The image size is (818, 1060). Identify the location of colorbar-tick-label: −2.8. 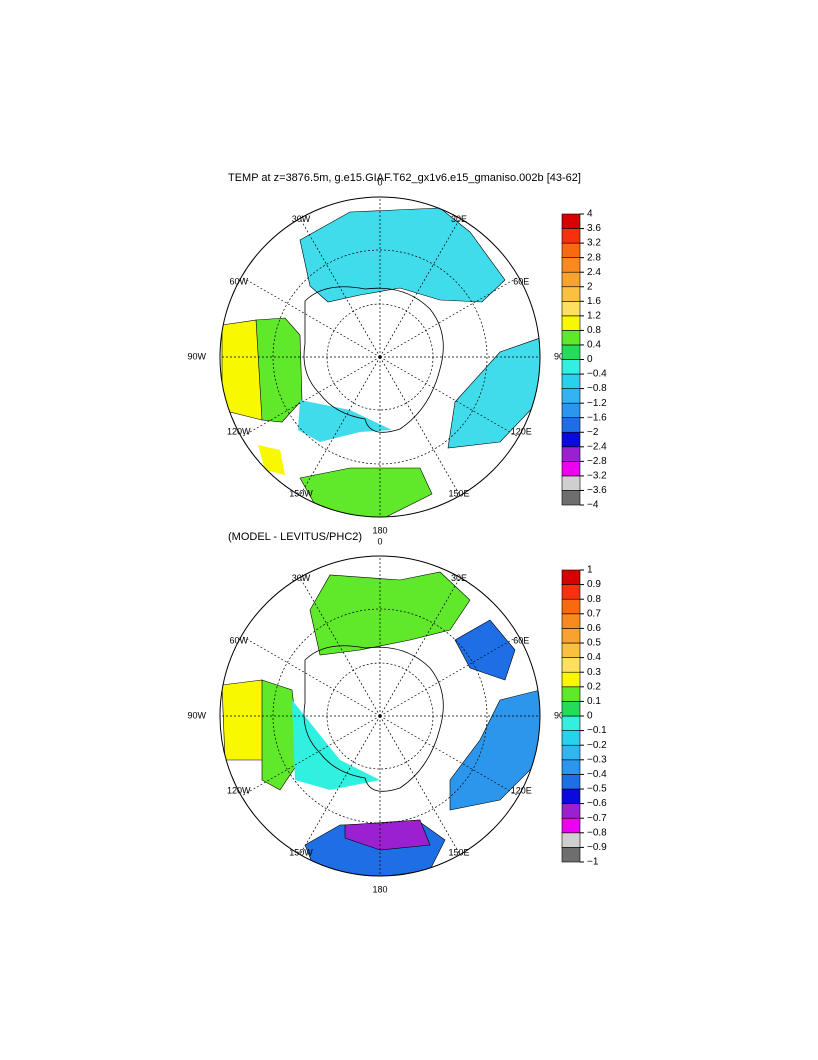
(597, 461).